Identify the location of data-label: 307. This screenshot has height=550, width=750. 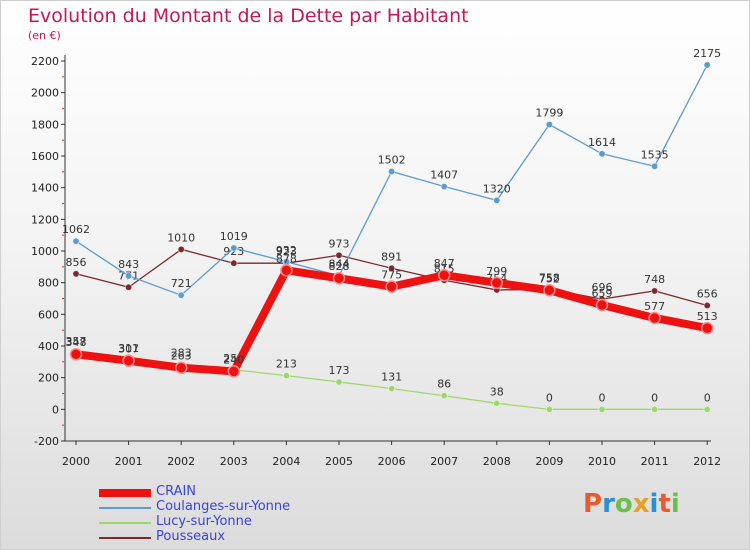
(128, 349).